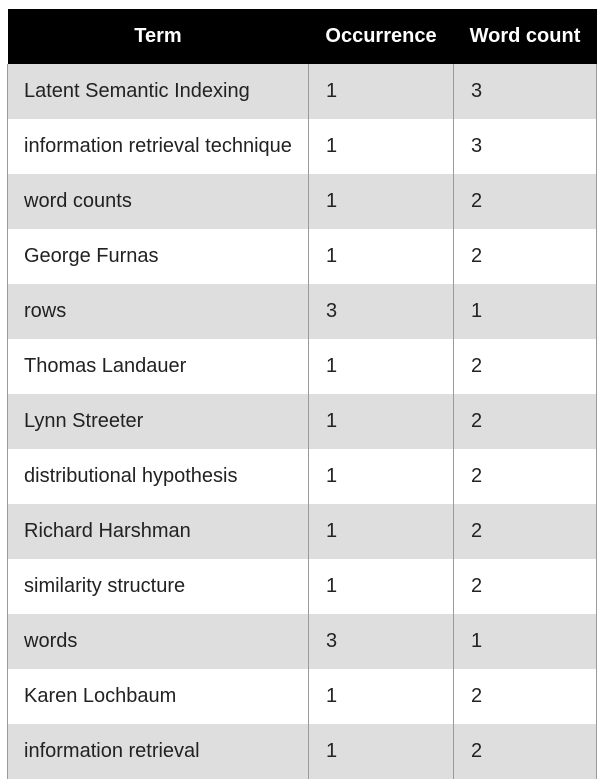 The width and height of the screenshot is (604, 779). What do you see at coordinates (158, 36) in the screenshot?
I see `header-term: Term` at bounding box center [158, 36].